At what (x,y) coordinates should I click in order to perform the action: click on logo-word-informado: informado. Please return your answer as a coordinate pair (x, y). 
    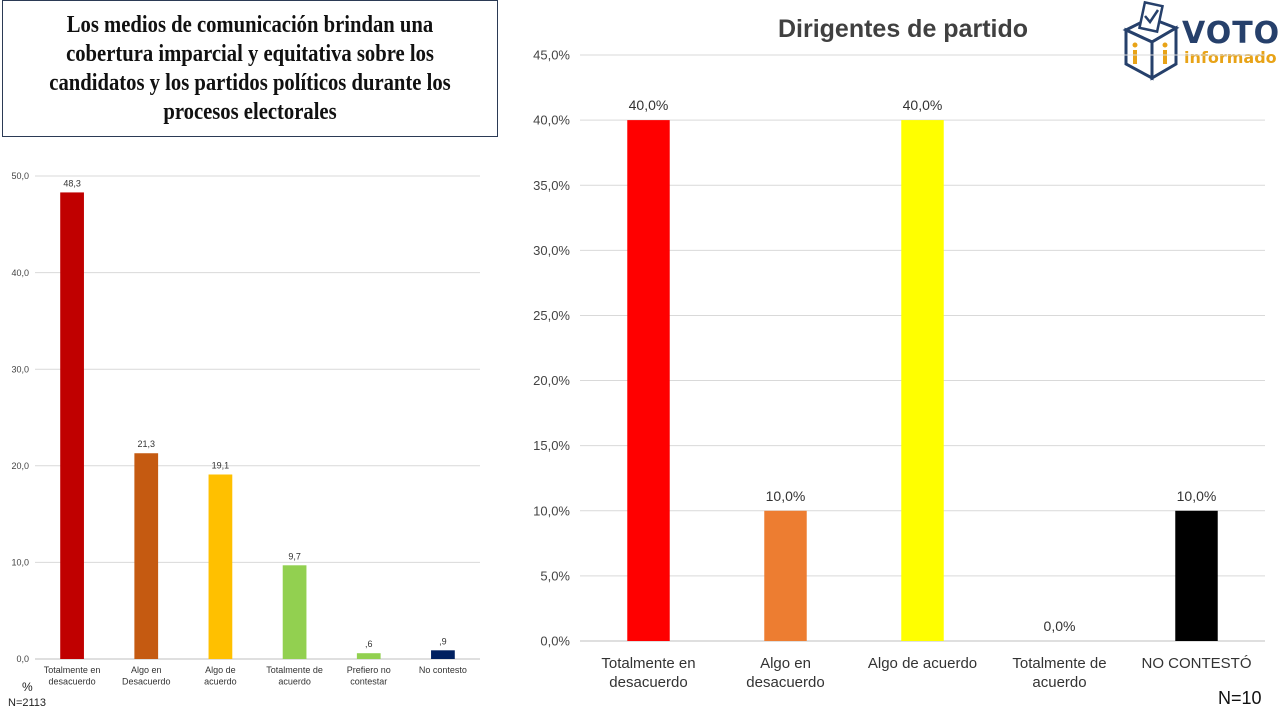
    Looking at the image, I should click on (1230, 57).